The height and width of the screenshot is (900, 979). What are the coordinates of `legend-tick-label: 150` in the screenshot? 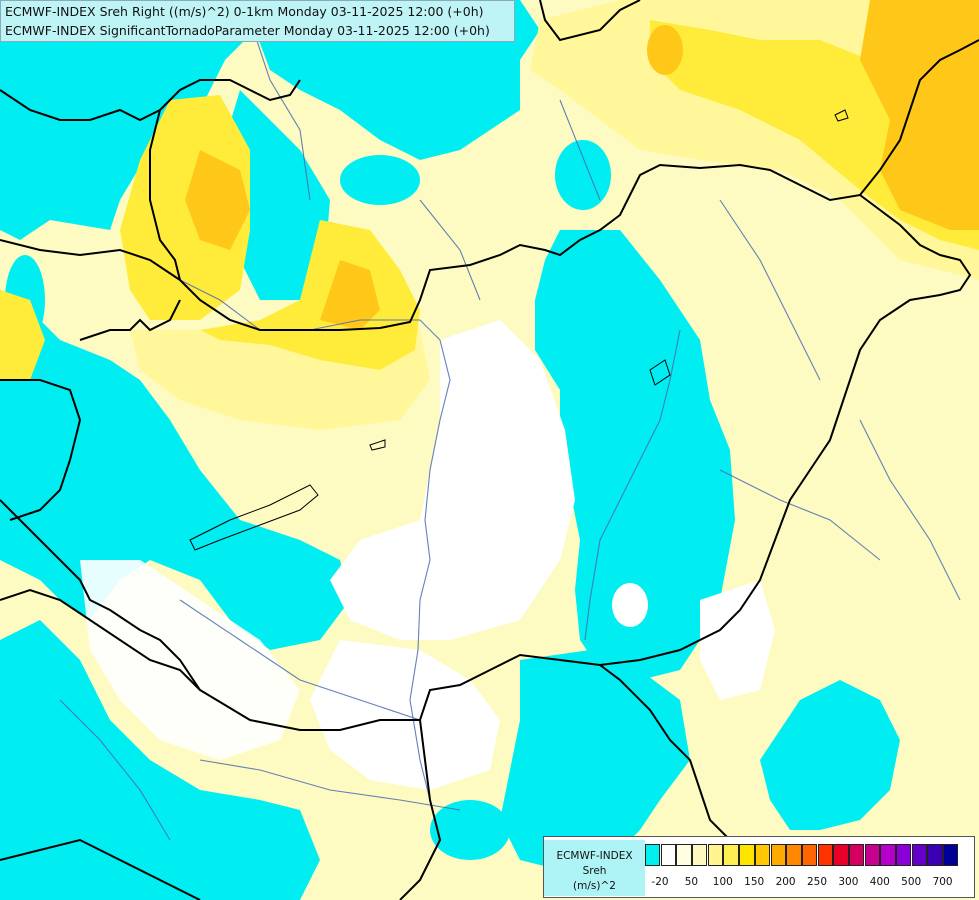 It's located at (754, 882).